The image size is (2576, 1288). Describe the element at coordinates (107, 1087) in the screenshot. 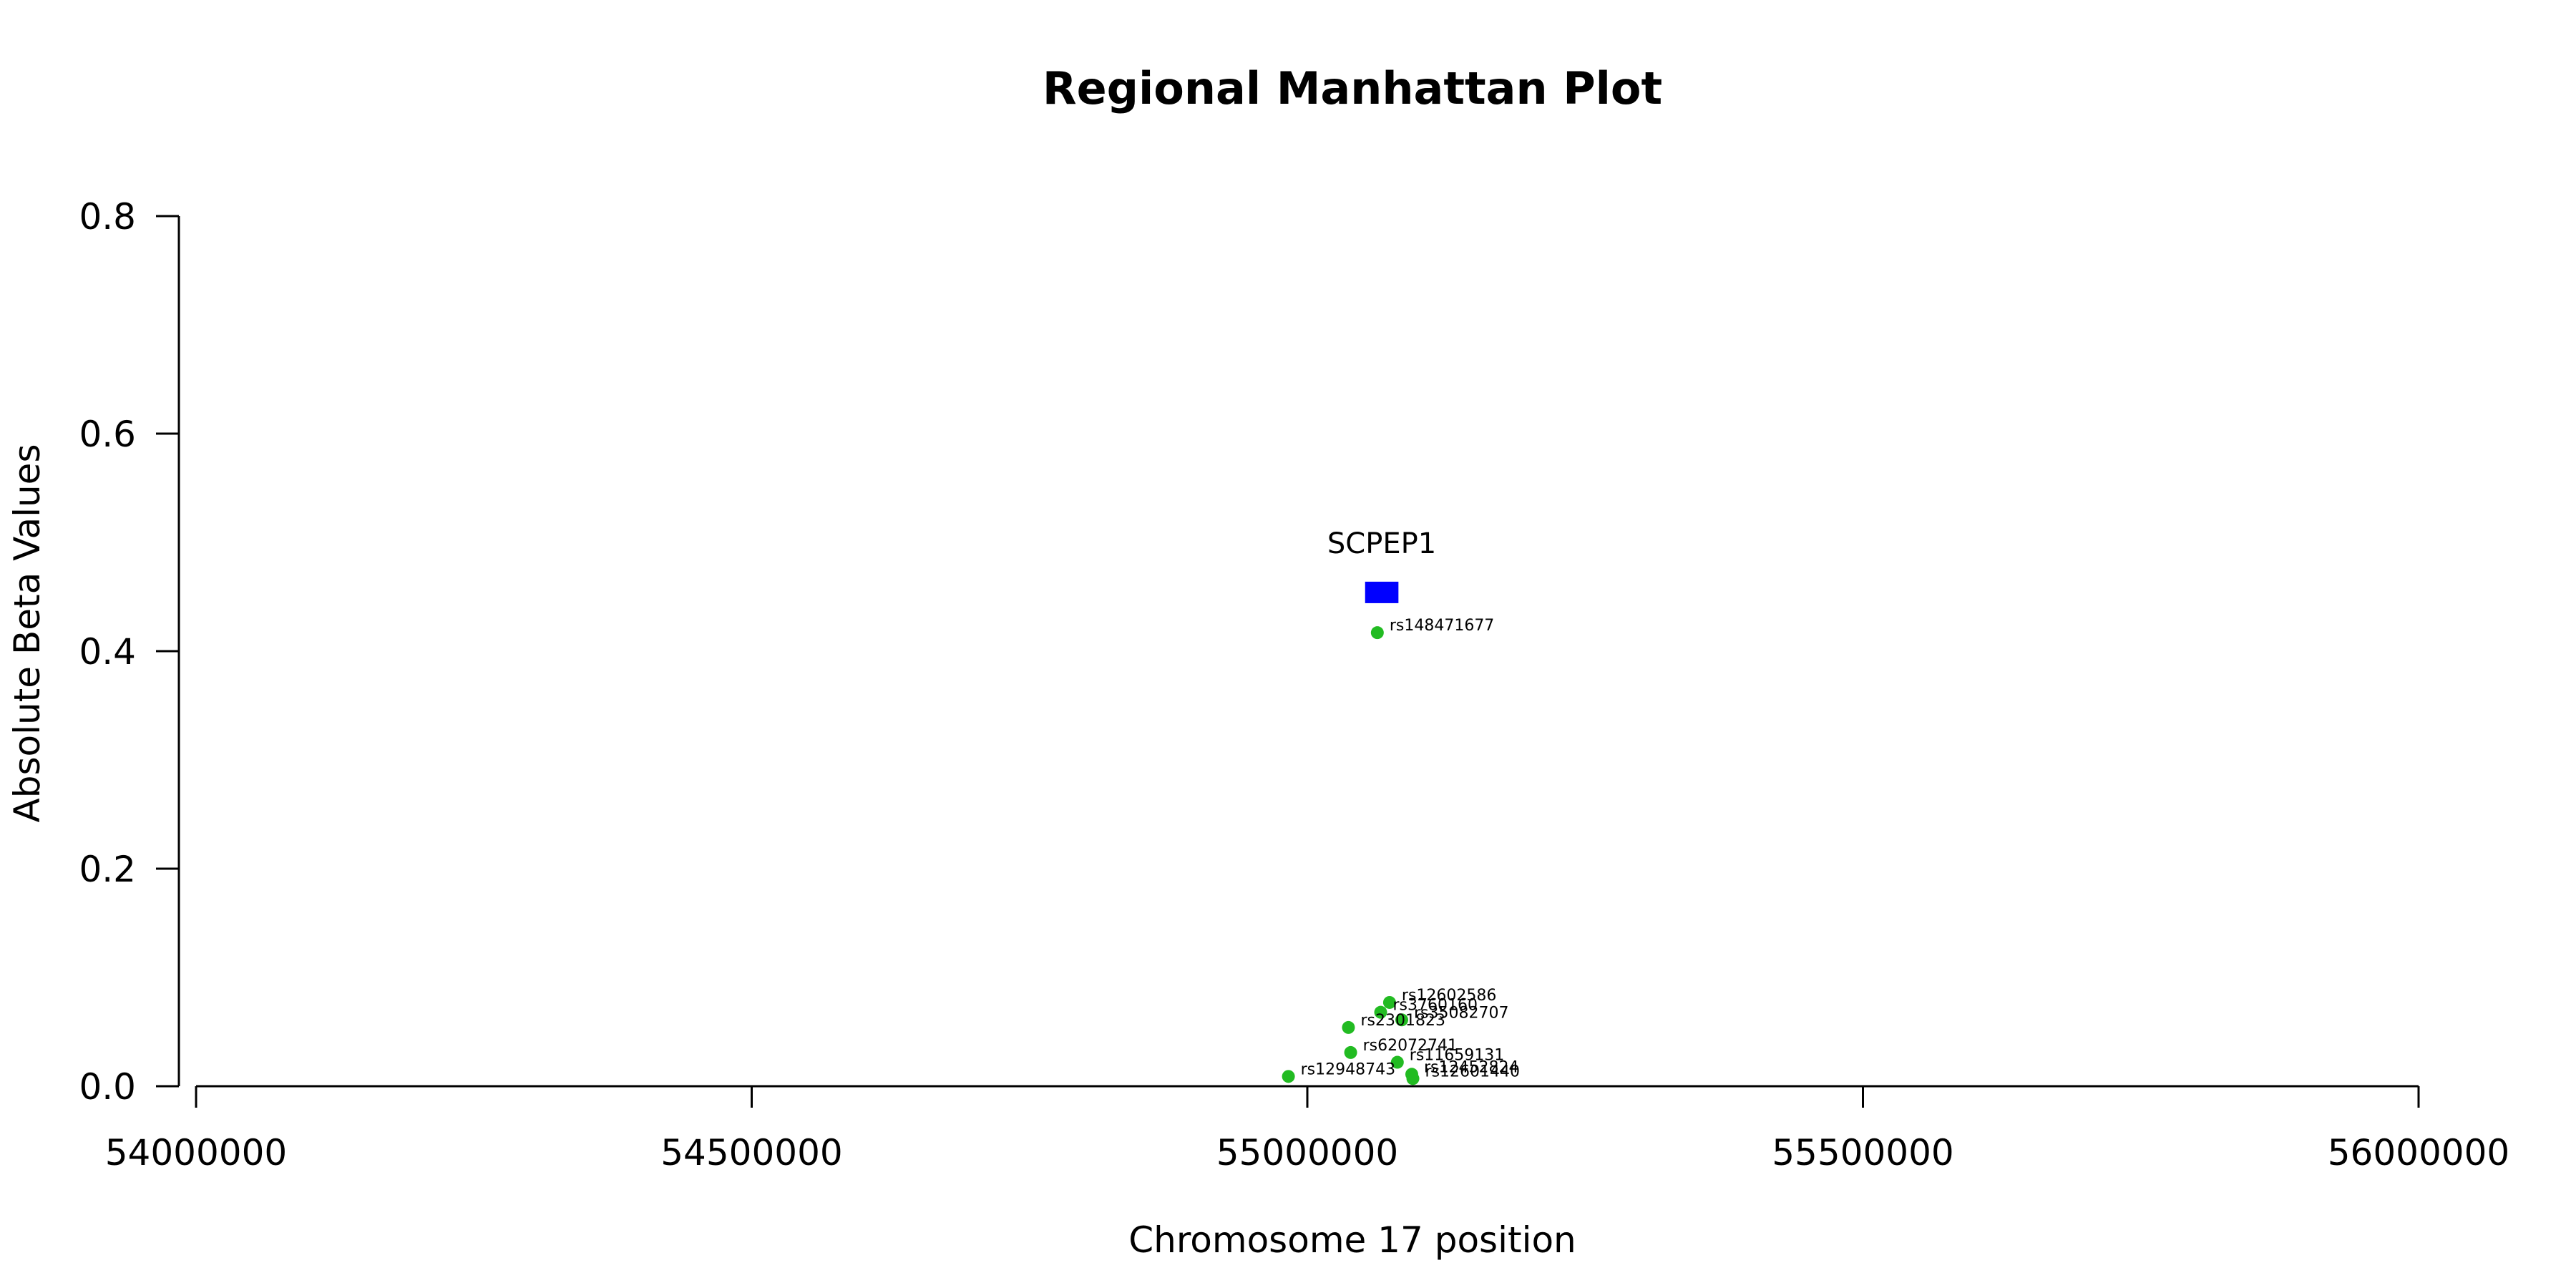

I see `y-tick-label: 0.0` at that location.